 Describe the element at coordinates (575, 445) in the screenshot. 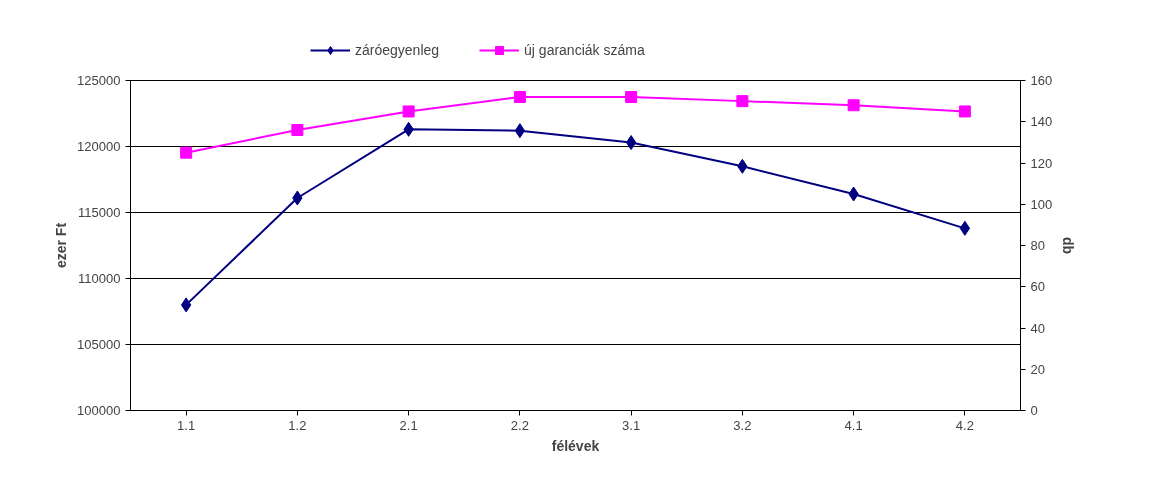

I see `x-axis-title: félévek` at that location.